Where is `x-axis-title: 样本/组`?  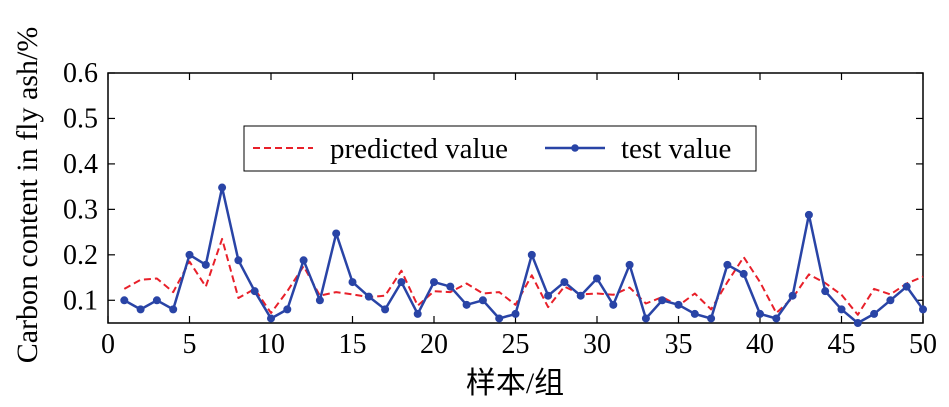 x-axis-title: 样本/组 is located at coordinates (515, 383).